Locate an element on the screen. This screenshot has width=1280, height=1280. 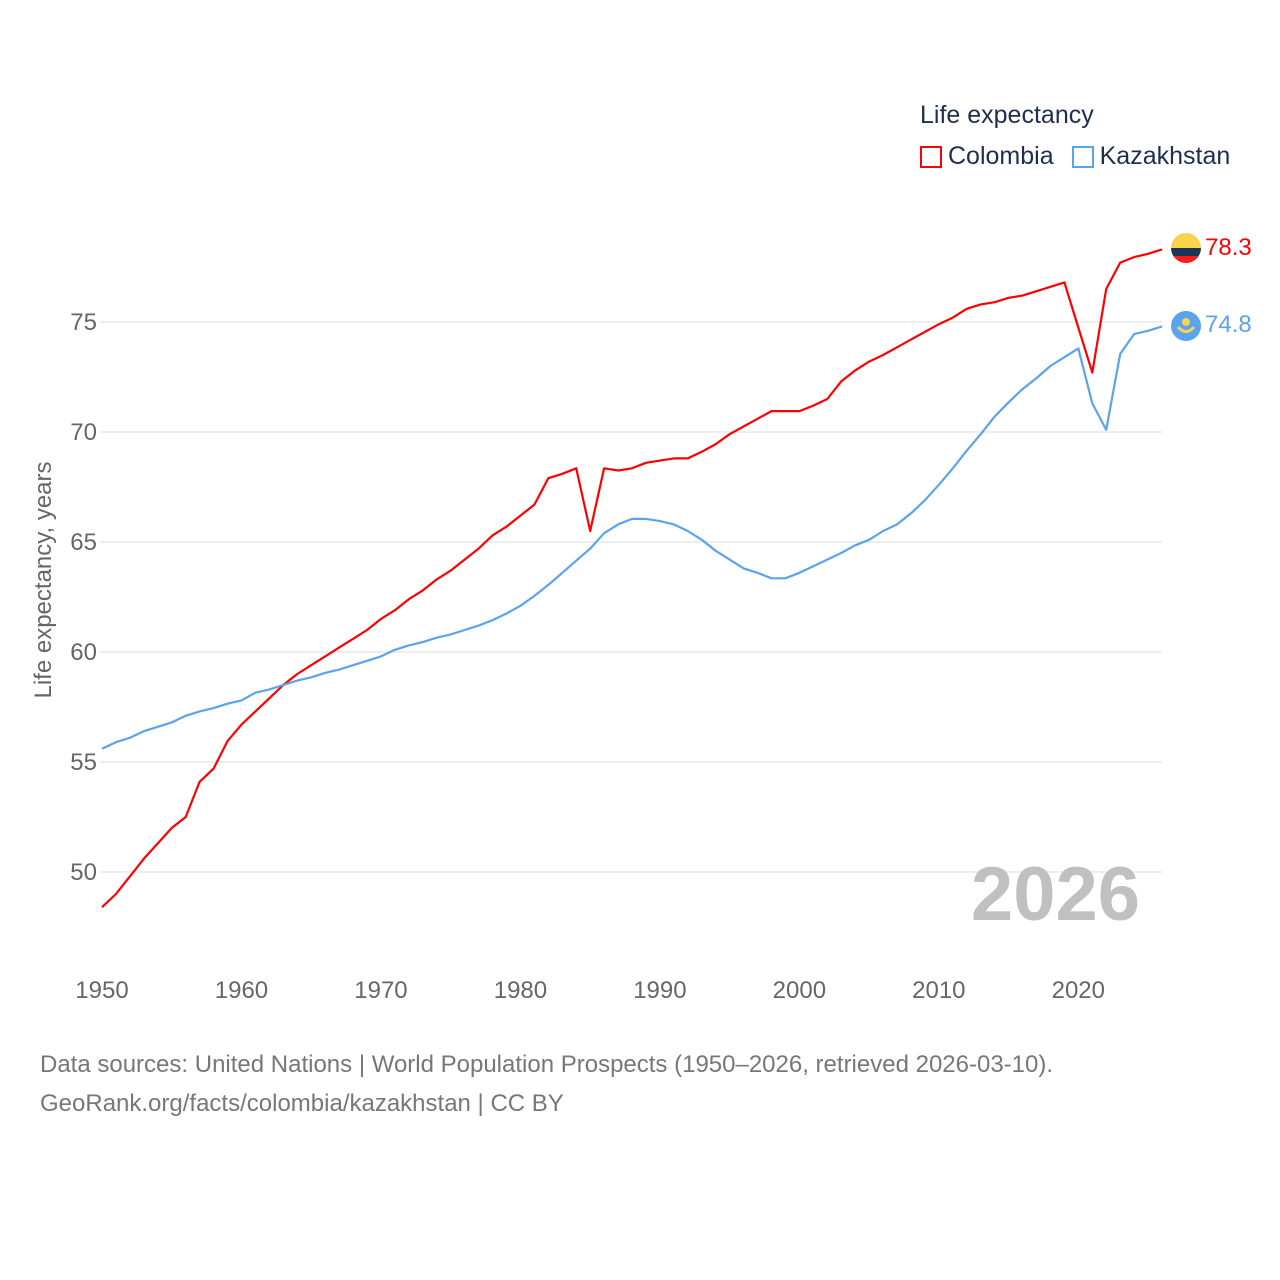
y-tick-label: 75 is located at coordinates (83, 322).